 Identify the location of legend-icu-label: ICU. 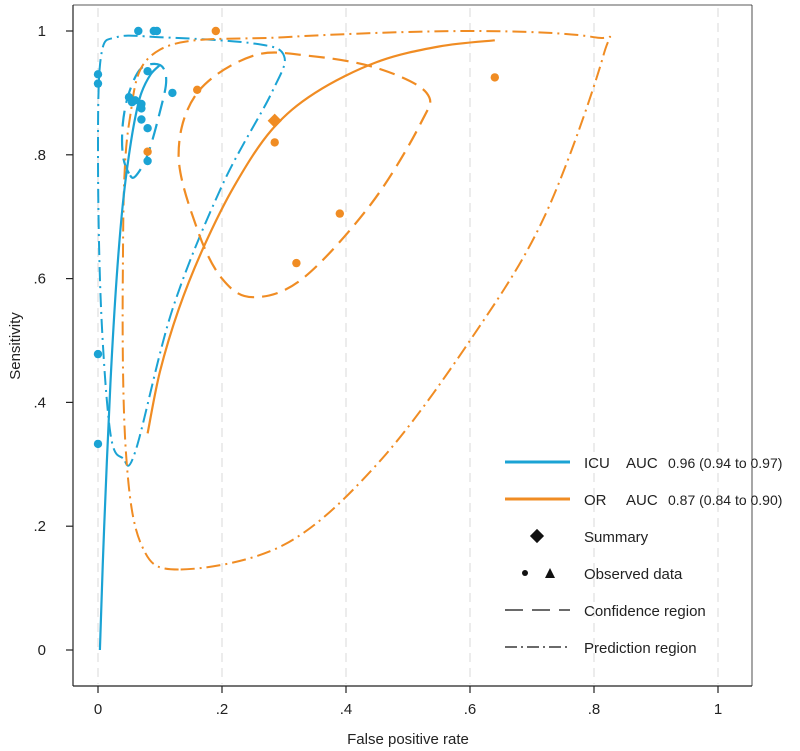
(597, 463).